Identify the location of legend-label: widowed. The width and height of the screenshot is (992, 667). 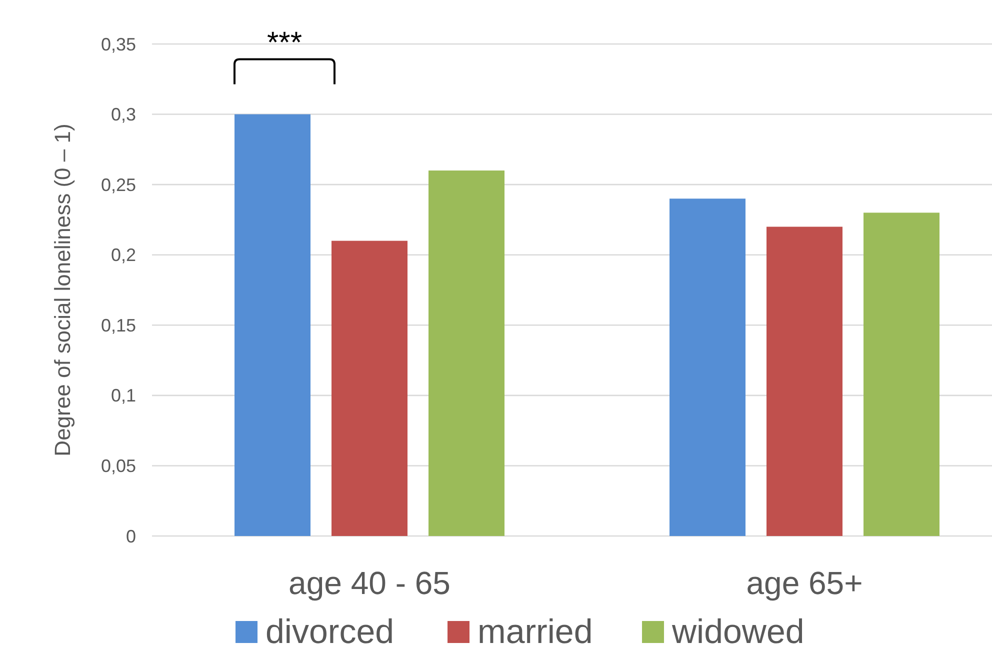
(737, 632).